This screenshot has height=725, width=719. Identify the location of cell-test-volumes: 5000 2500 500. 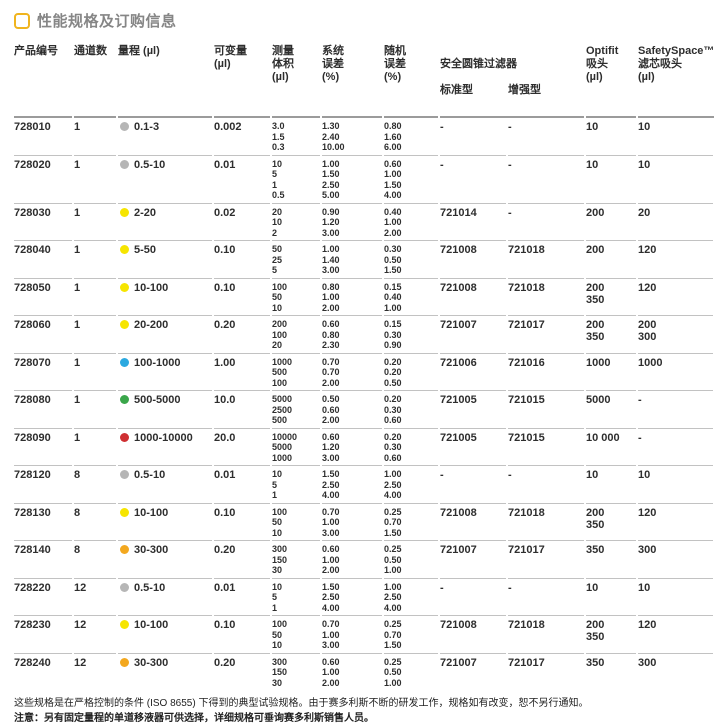
(296, 410).